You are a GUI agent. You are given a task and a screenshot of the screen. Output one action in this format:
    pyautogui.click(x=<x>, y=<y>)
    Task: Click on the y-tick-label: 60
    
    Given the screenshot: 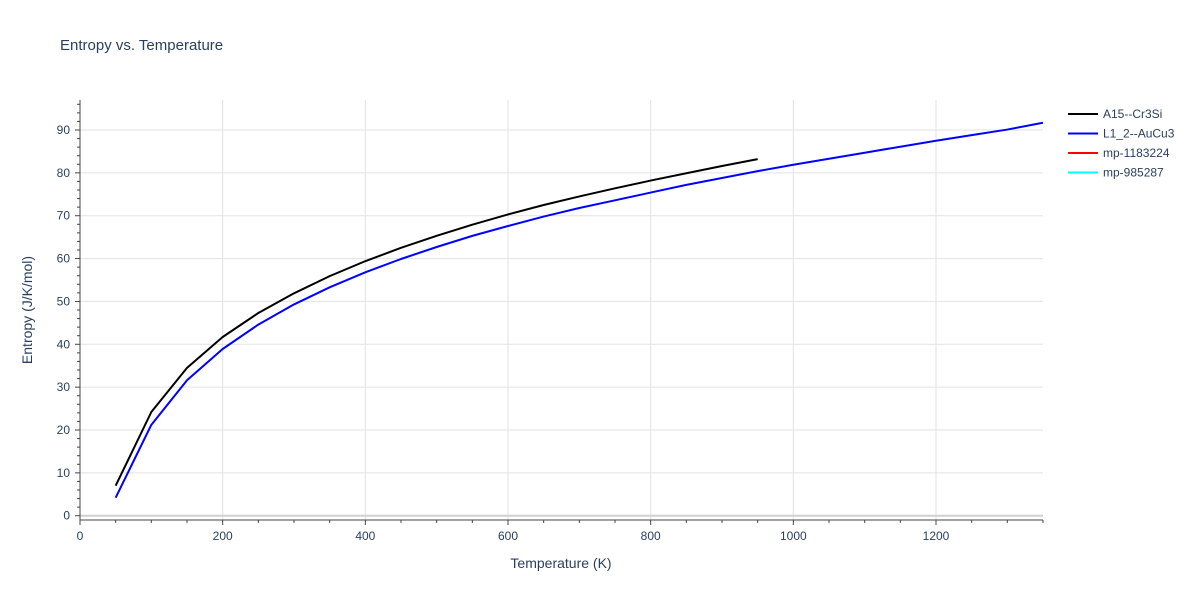 What is the action you would take?
    pyautogui.click(x=64, y=259)
    